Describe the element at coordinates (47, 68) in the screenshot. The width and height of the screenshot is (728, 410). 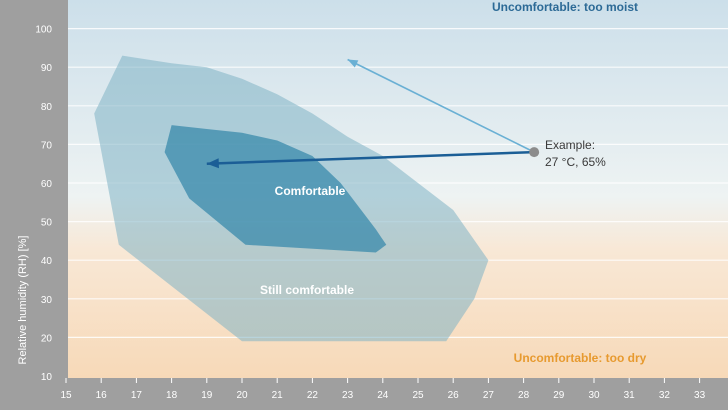
I see `y-tick-label-90: 90` at that location.